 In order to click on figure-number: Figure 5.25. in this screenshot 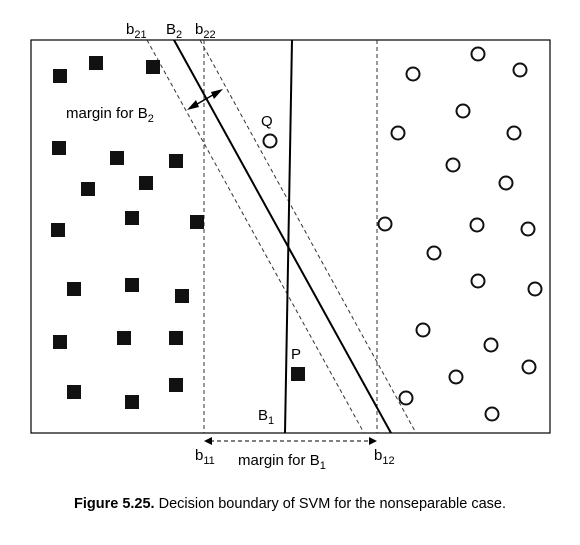, I will do `click(114, 504)`.